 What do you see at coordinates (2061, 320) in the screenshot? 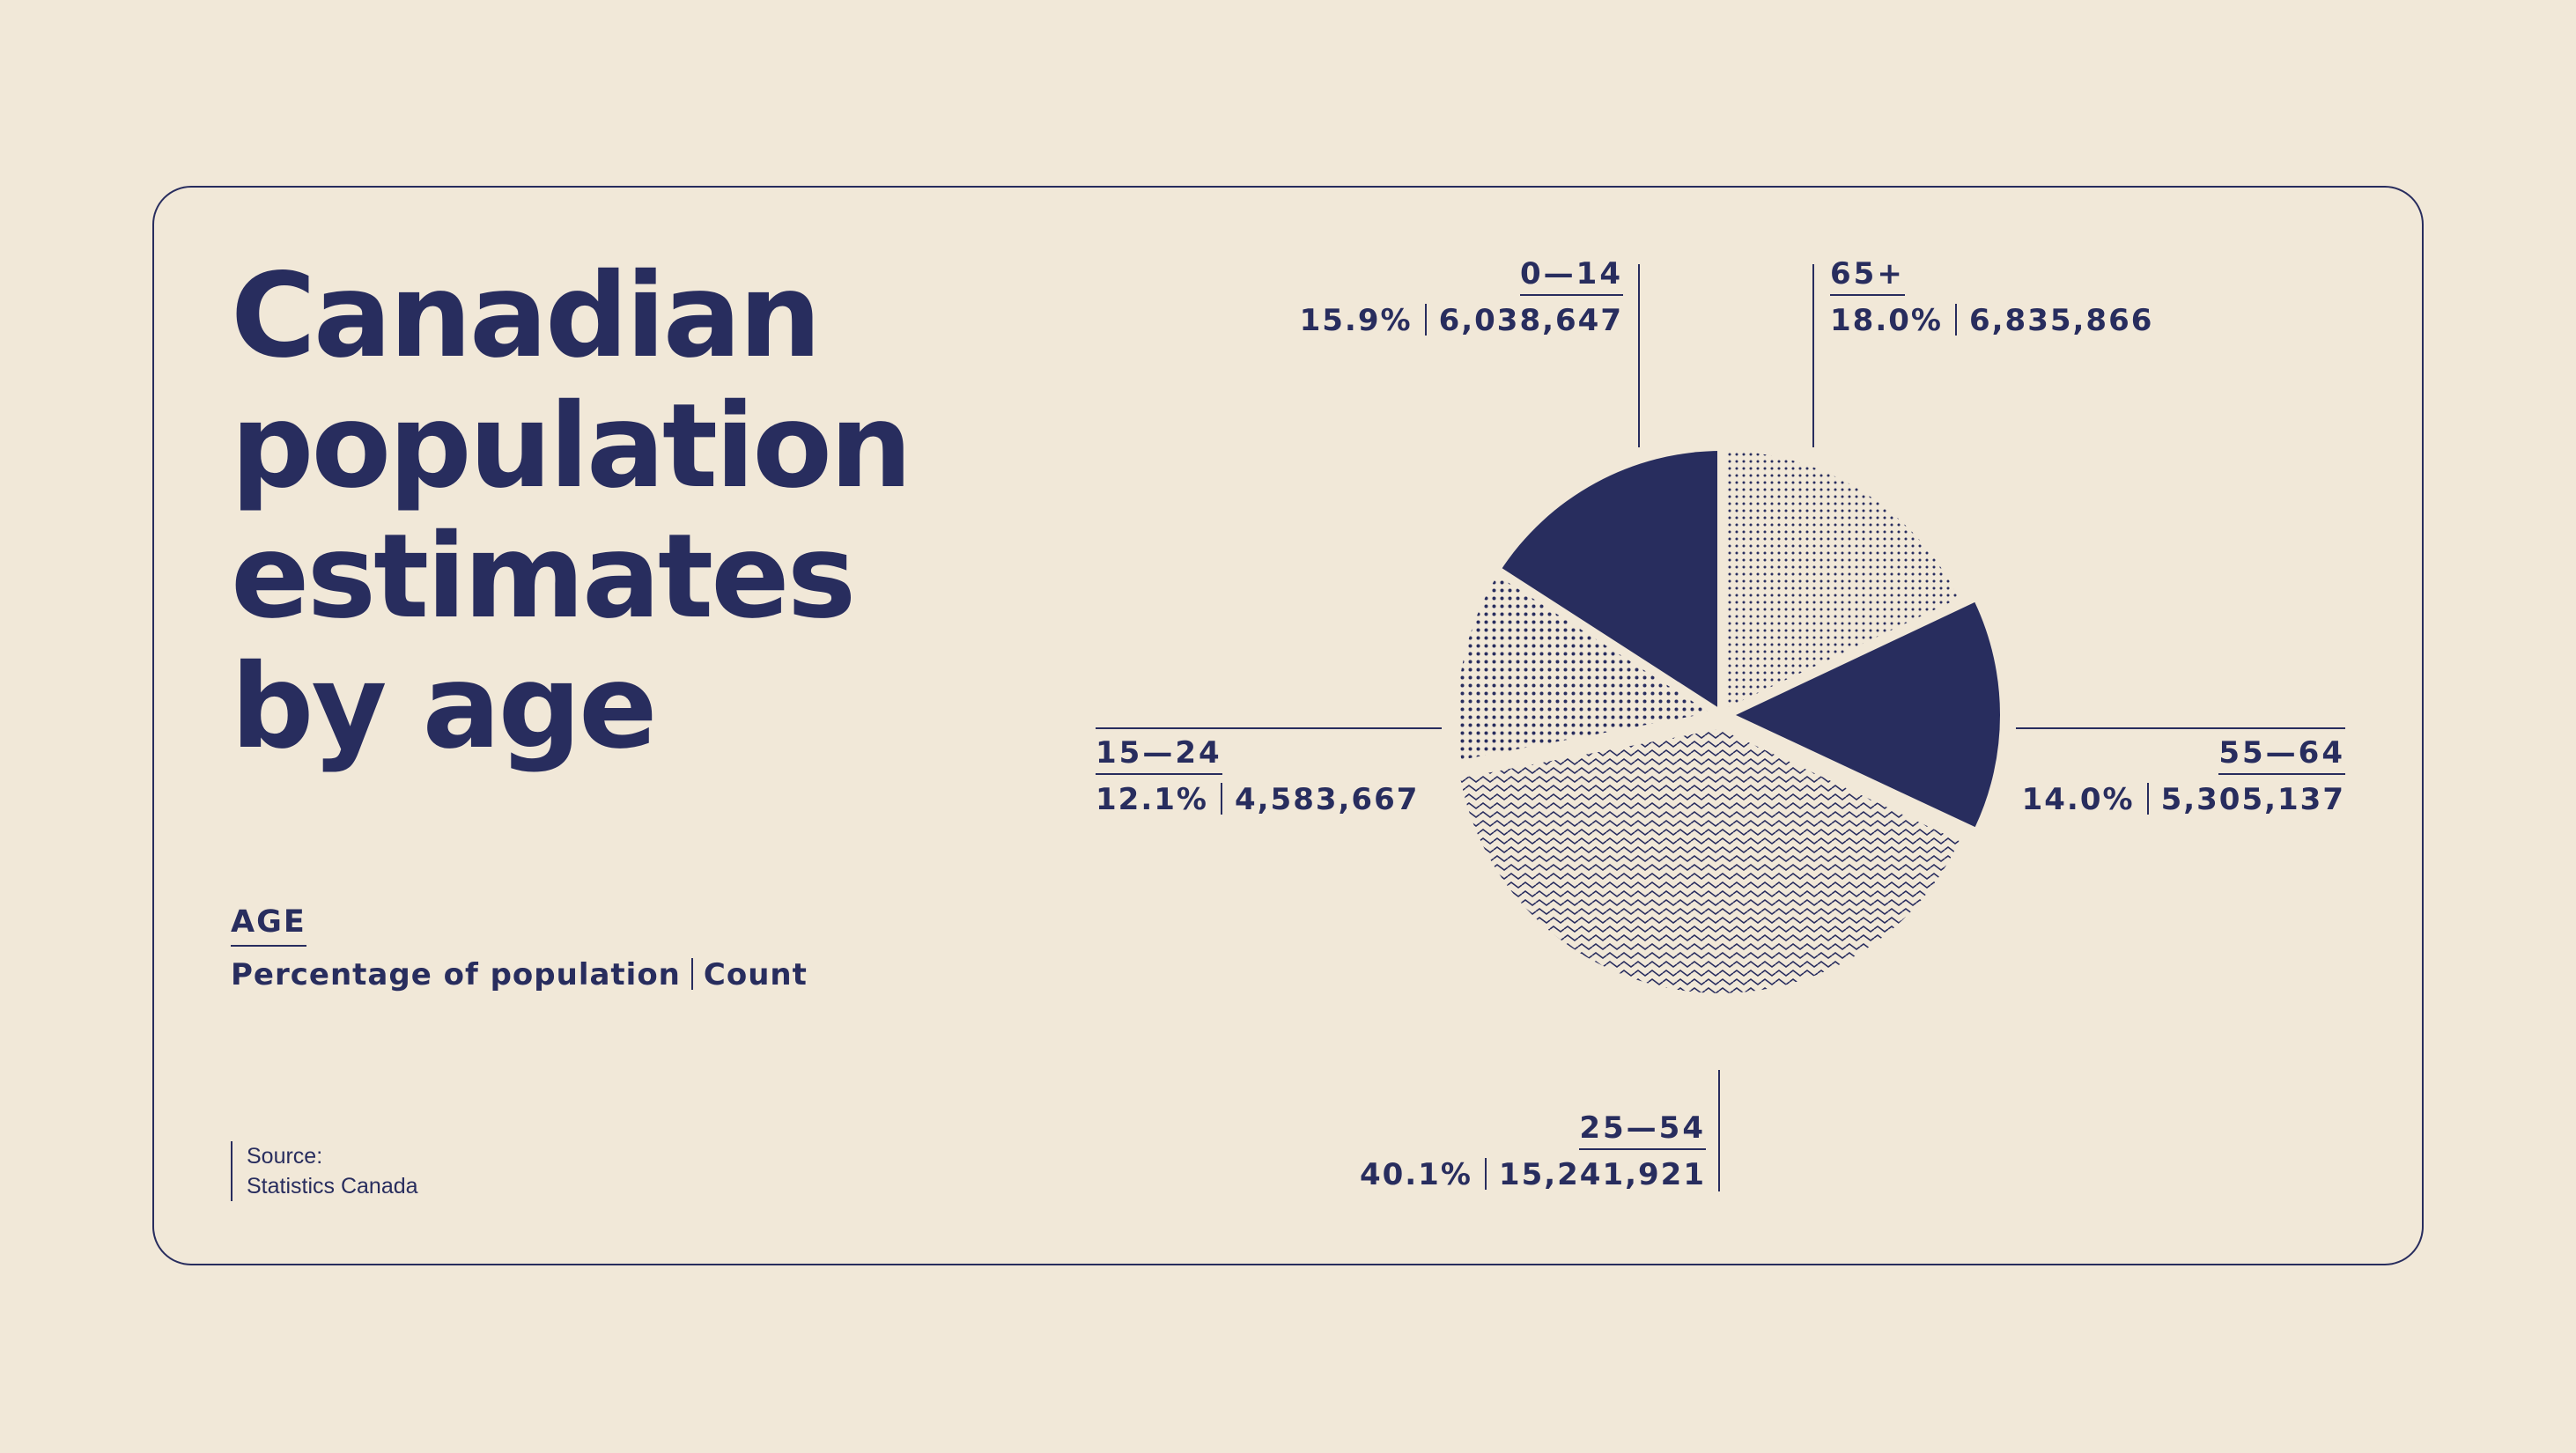
I see `slice-count: 6,835,866` at bounding box center [2061, 320].